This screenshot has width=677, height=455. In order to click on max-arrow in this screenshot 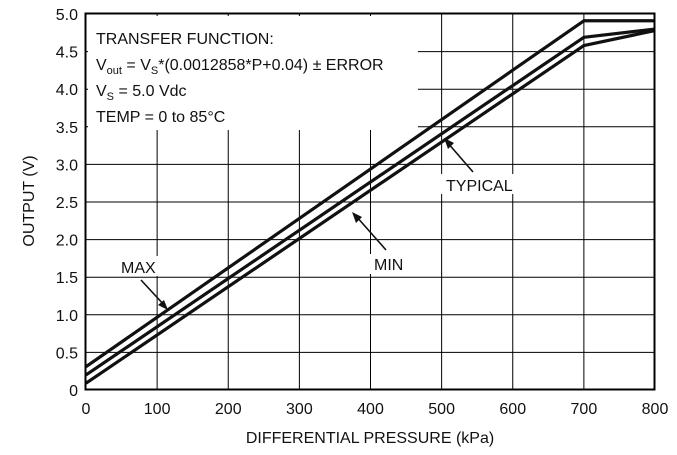, I will do `click(153, 293)`.